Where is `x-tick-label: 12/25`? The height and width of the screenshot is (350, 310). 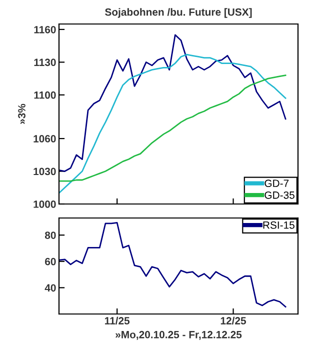
x-tick-label: 12/25 is located at coordinates (233, 320).